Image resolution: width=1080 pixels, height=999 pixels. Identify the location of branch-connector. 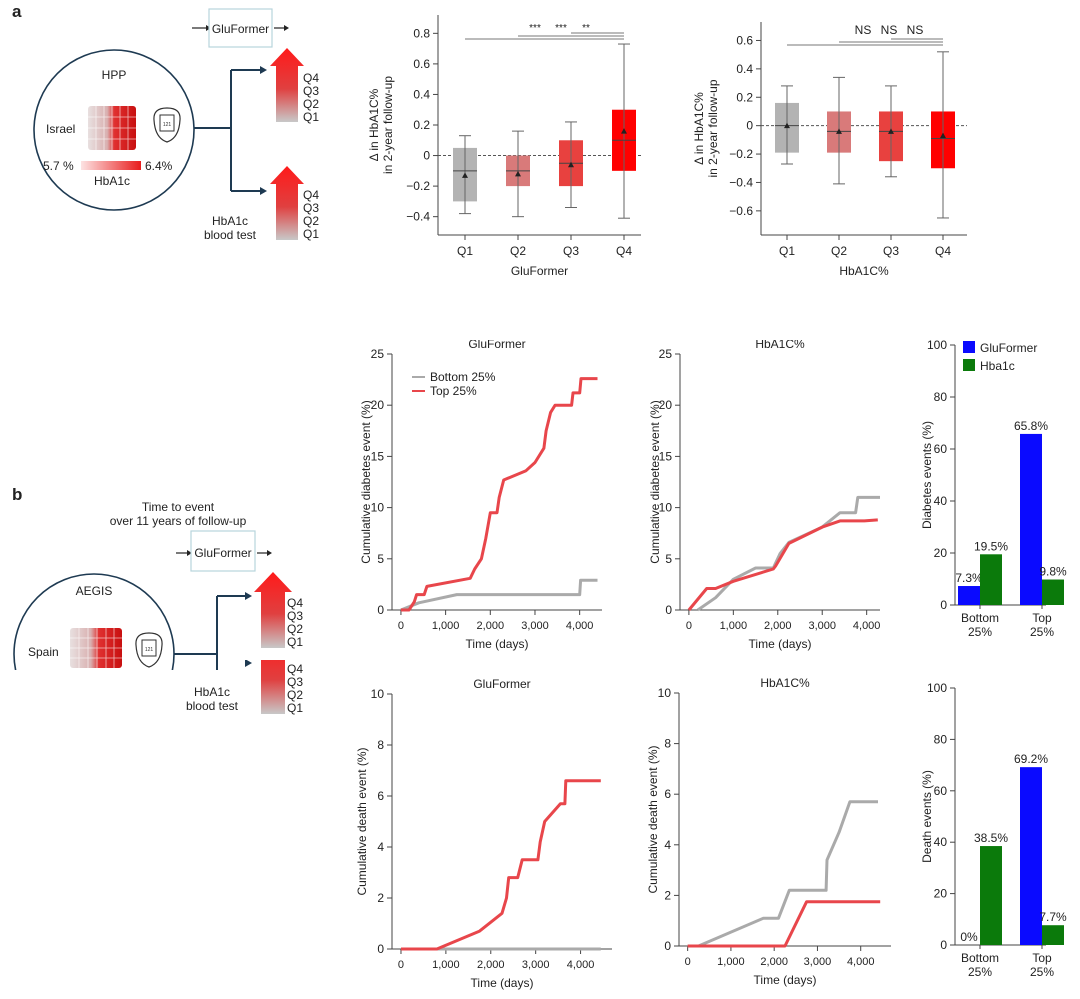
(210, 632).